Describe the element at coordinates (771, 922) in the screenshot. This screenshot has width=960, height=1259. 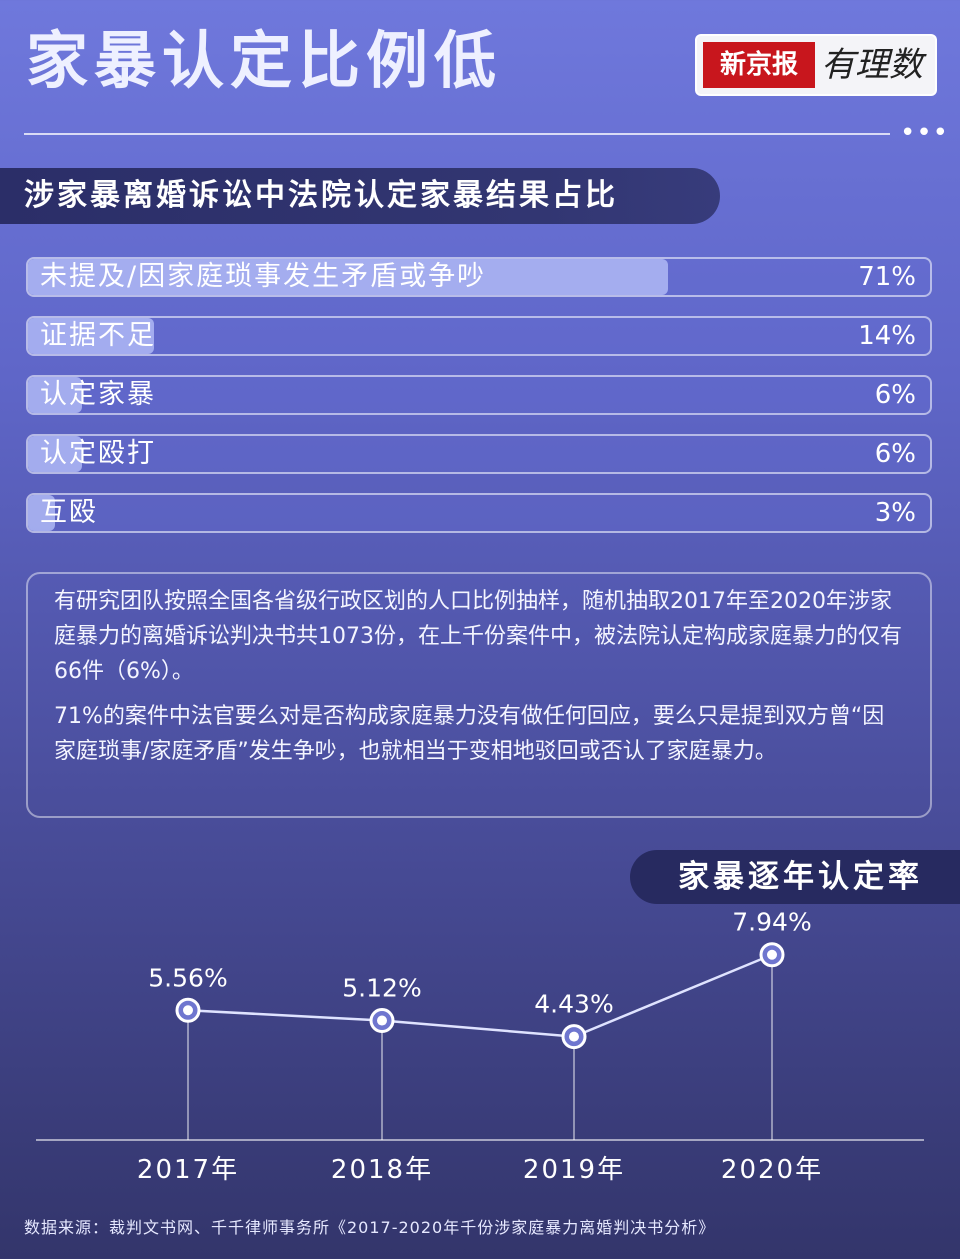
I see `data-label: 7.94%` at that location.